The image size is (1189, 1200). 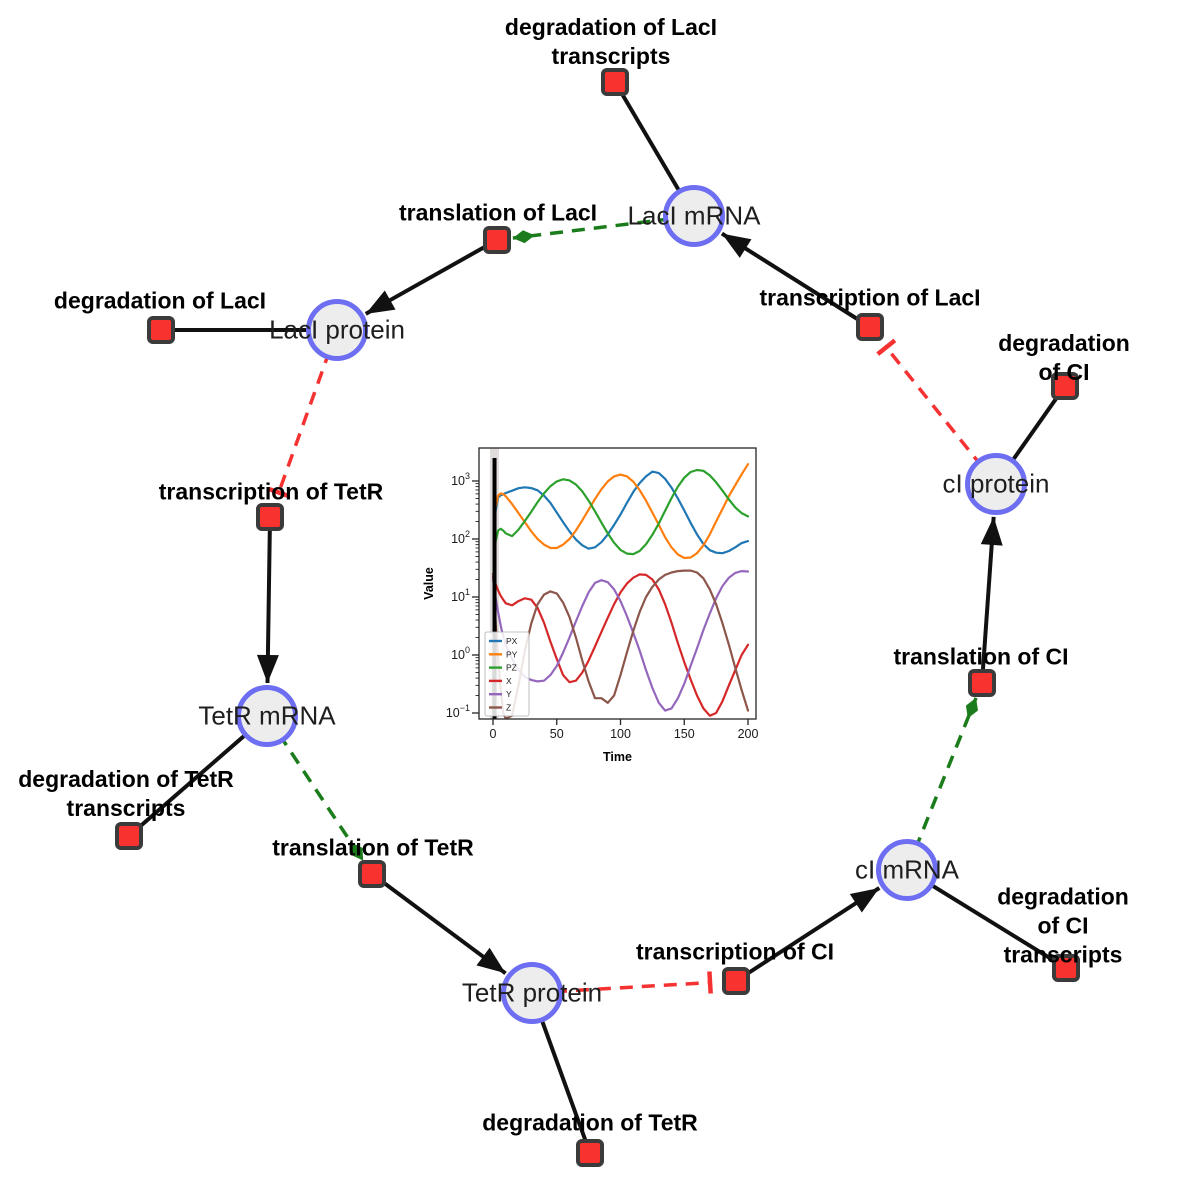 What do you see at coordinates (620, 645) in the screenshot?
I see `chart-series-X` at bounding box center [620, 645].